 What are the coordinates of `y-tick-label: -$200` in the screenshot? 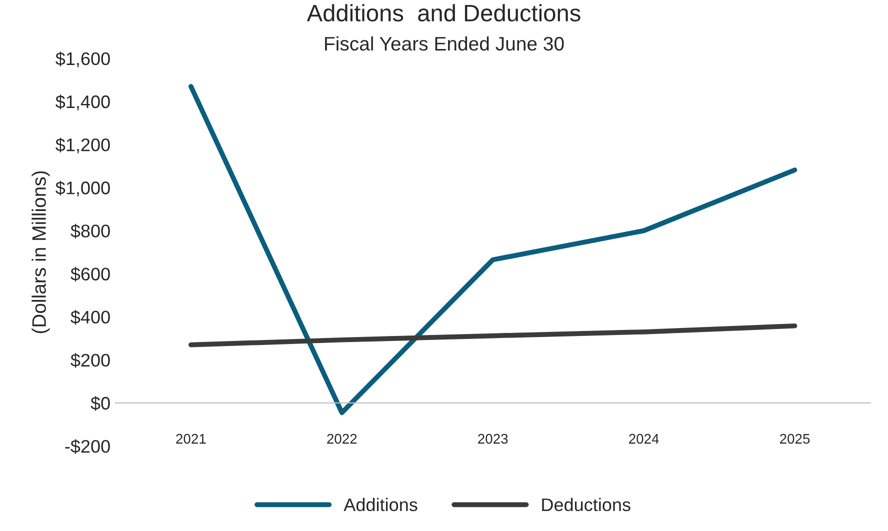 It's located at (87, 446).